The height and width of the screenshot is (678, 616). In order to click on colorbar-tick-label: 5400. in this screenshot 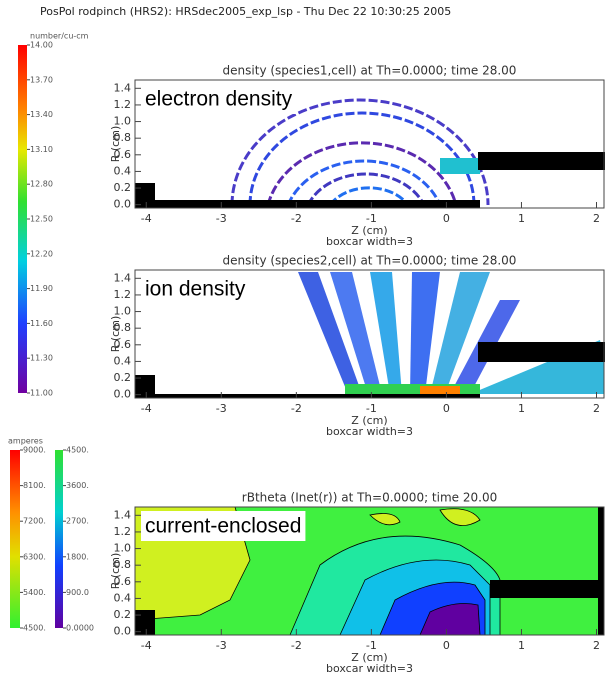, I will do `click(34, 592)`.